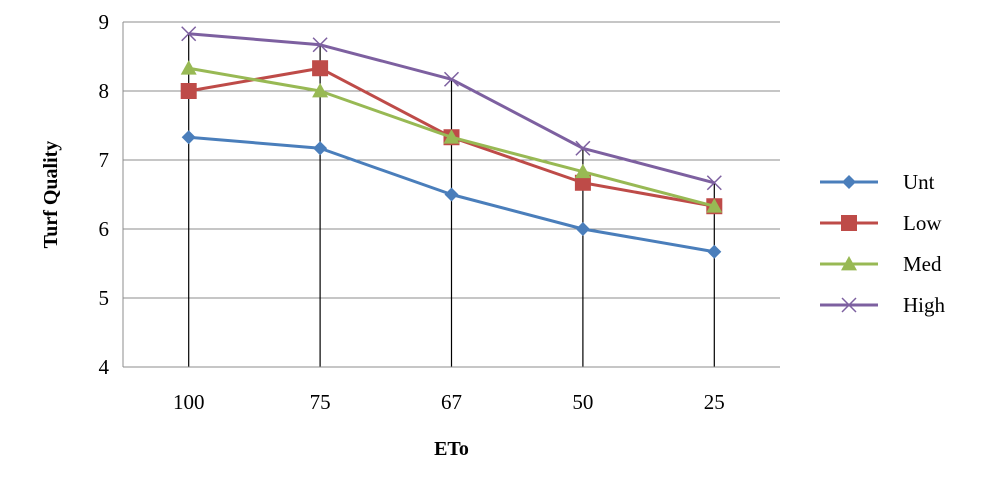 This screenshot has width=987, height=483. Describe the element at coordinates (320, 402) in the screenshot. I see `x-tick-label: 75` at that location.